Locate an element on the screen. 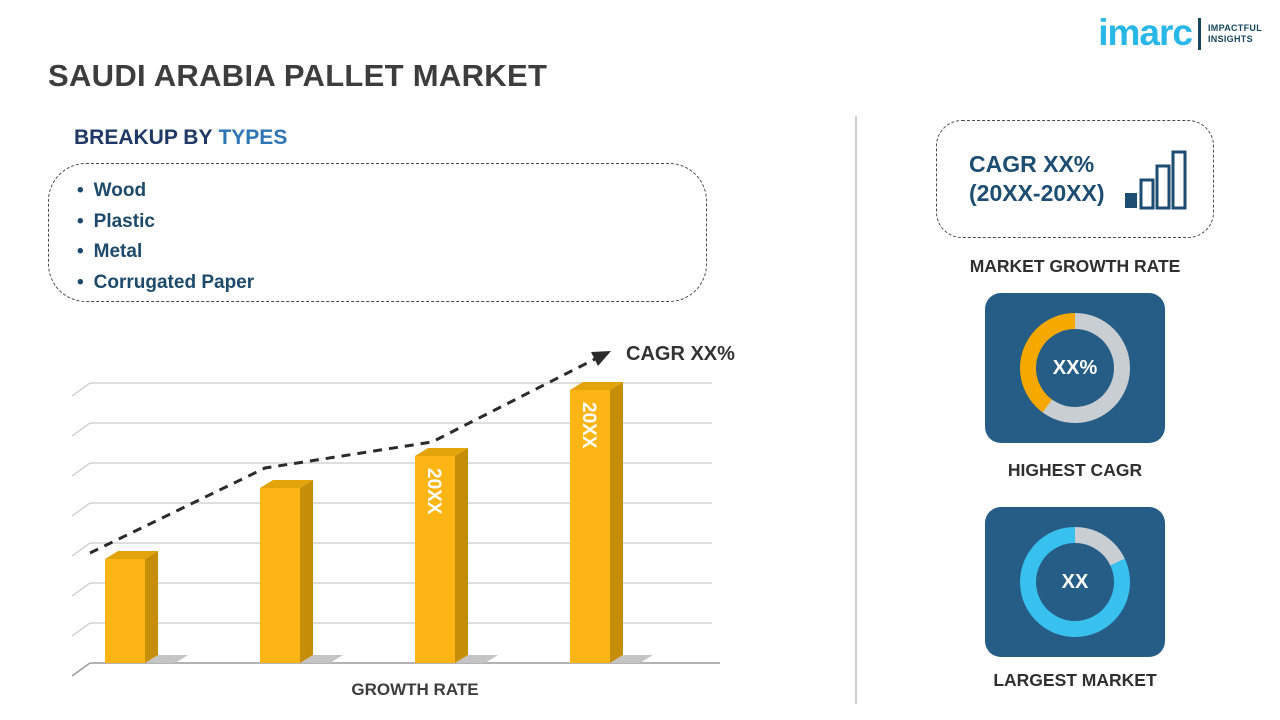 This screenshot has width=1280, height=720. largest-market-donut-chart: XX is located at coordinates (1075, 582).